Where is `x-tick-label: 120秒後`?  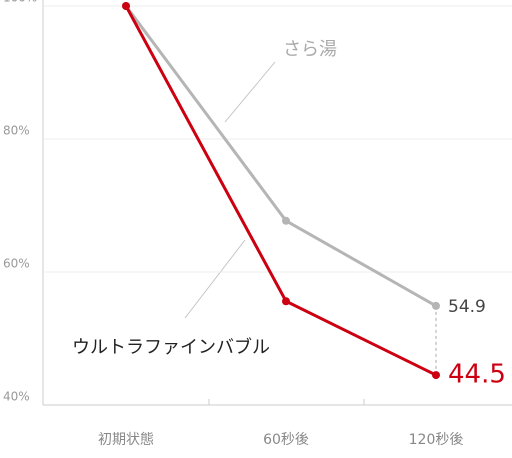 x-tick-label: 120秒後 is located at coordinates (436, 440).